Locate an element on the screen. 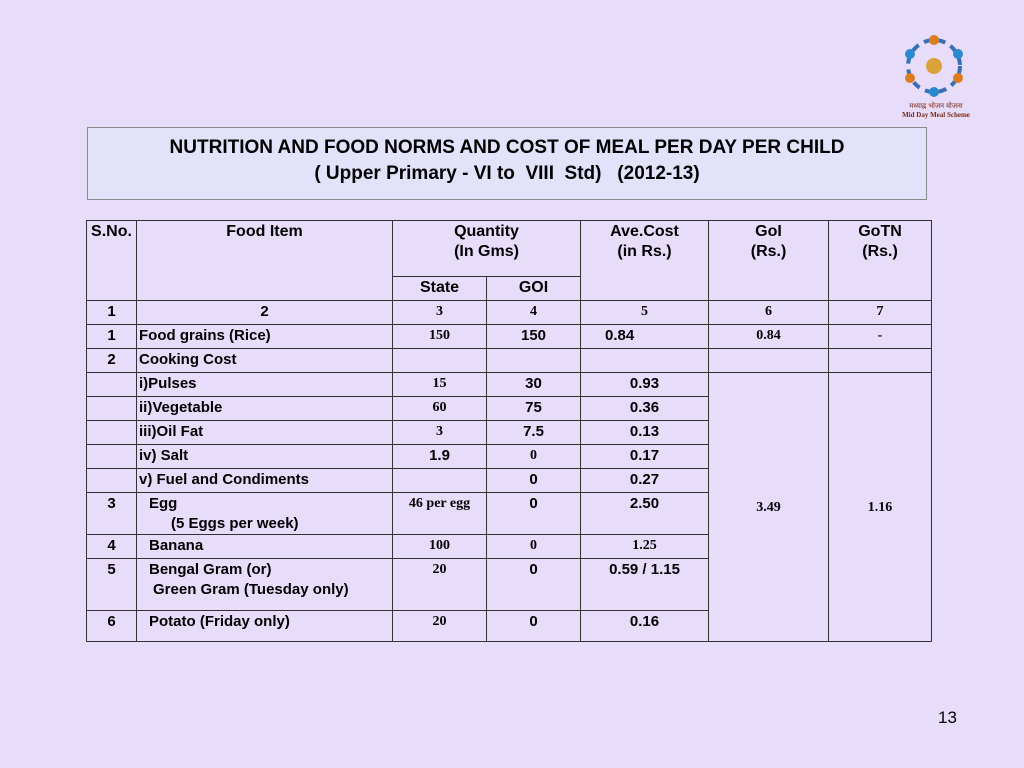 The image size is (1024, 768). cell-text: 7 is located at coordinates (880, 311).